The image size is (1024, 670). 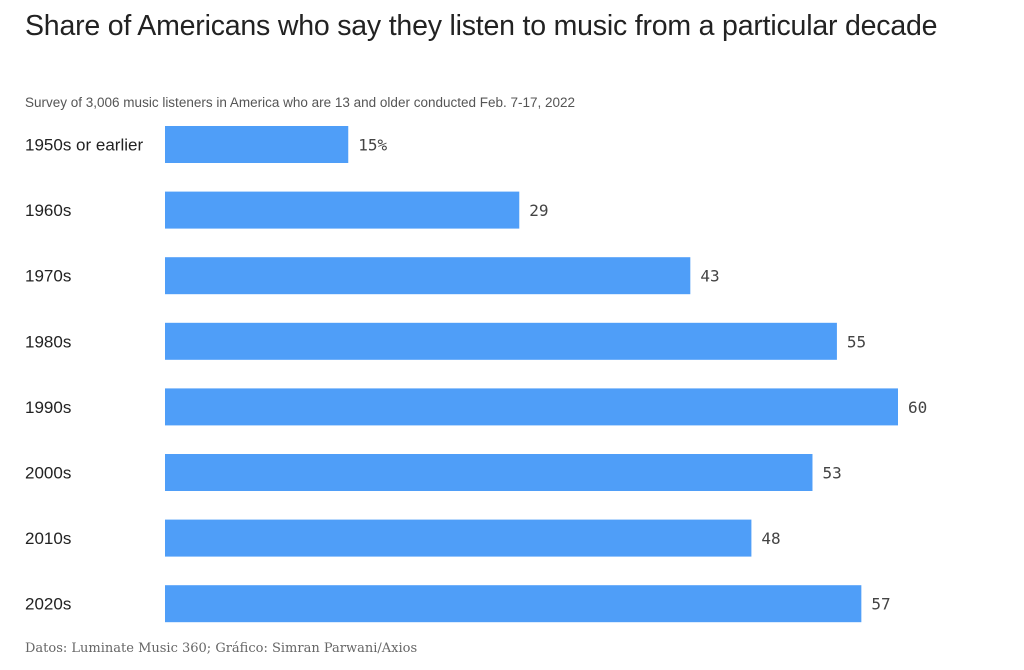 What do you see at coordinates (342, 210) in the screenshot?
I see `bar-1960s` at bounding box center [342, 210].